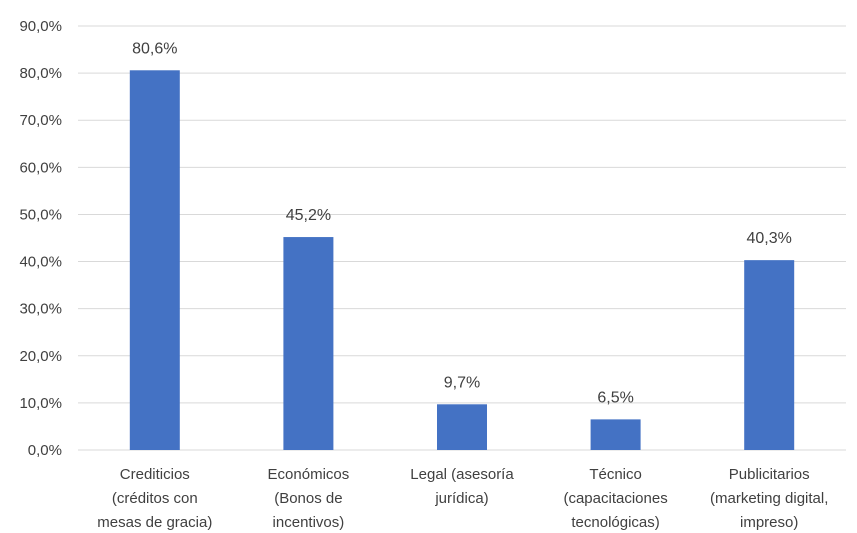 Image resolution: width=857 pixels, height=533 pixels. What do you see at coordinates (309, 522) in the screenshot?
I see `category-label: incentivos)` at bounding box center [309, 522].